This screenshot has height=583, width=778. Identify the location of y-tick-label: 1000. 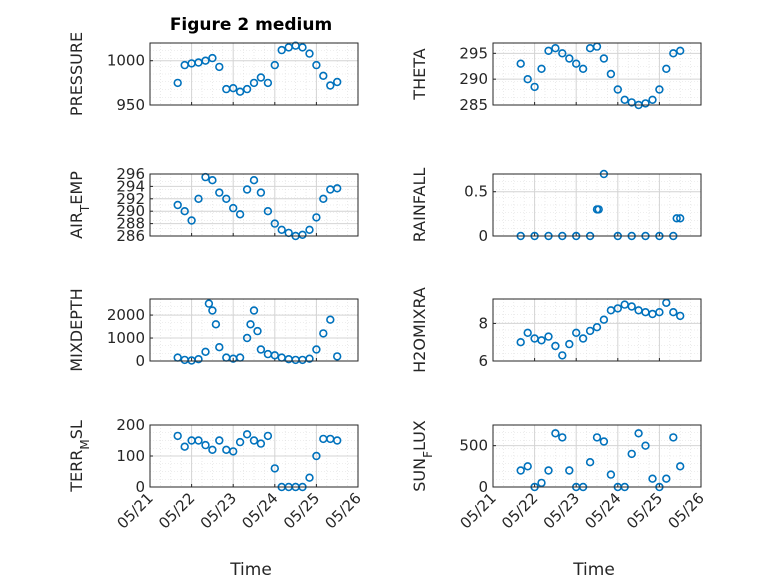
(126, 338).